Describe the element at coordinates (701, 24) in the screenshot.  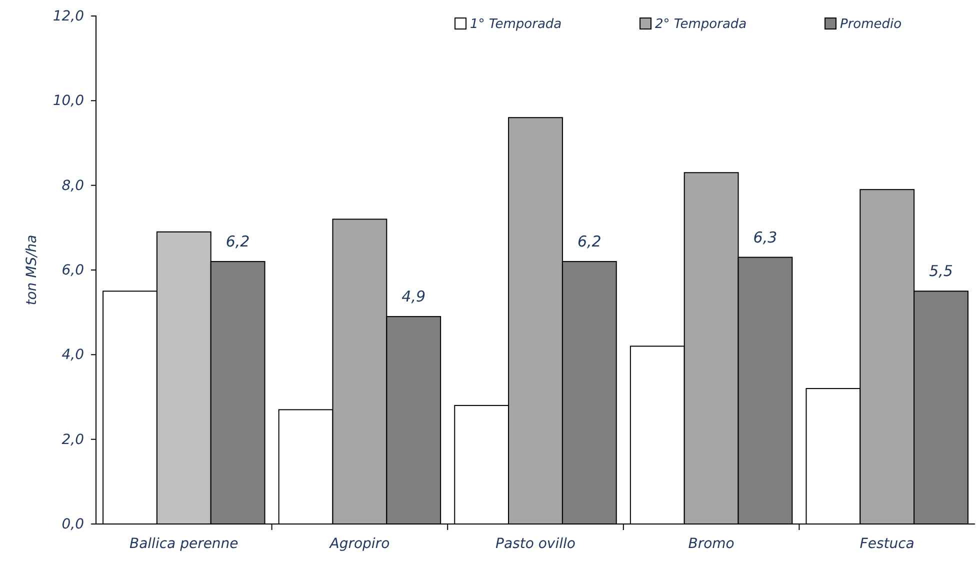
I see `legend-label: 2° Temporada` at that location.